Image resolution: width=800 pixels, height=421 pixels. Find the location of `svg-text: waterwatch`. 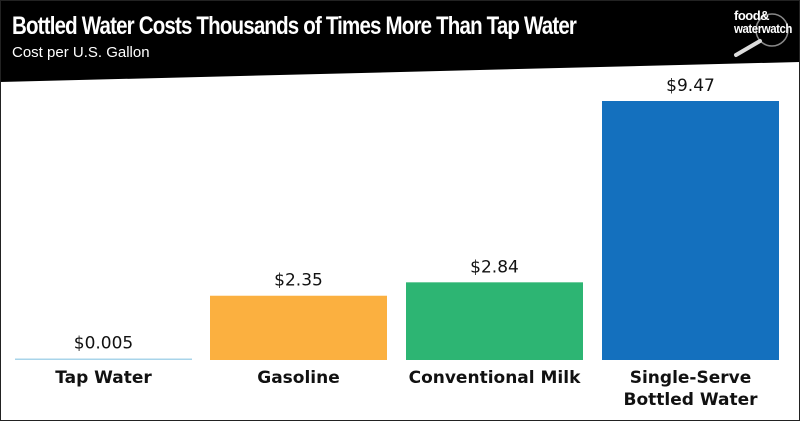

svg-text: waterwatch is located at coordinates (762, 28).